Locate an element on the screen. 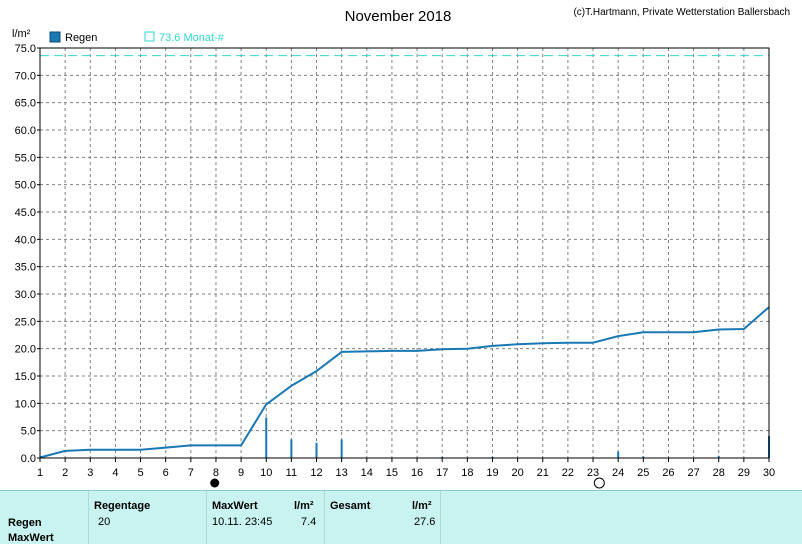 This screenshot has width=802, height=544. moon-phase-markers is located at coordinates (407, 483).